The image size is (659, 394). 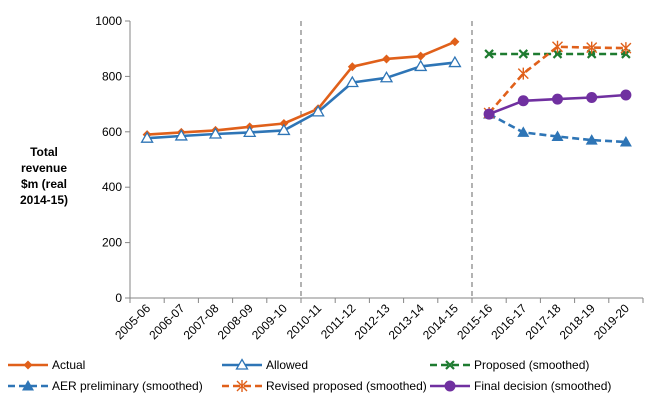 I want to click on y-axis-title-line-1: Total, so click(x=44, y=152).